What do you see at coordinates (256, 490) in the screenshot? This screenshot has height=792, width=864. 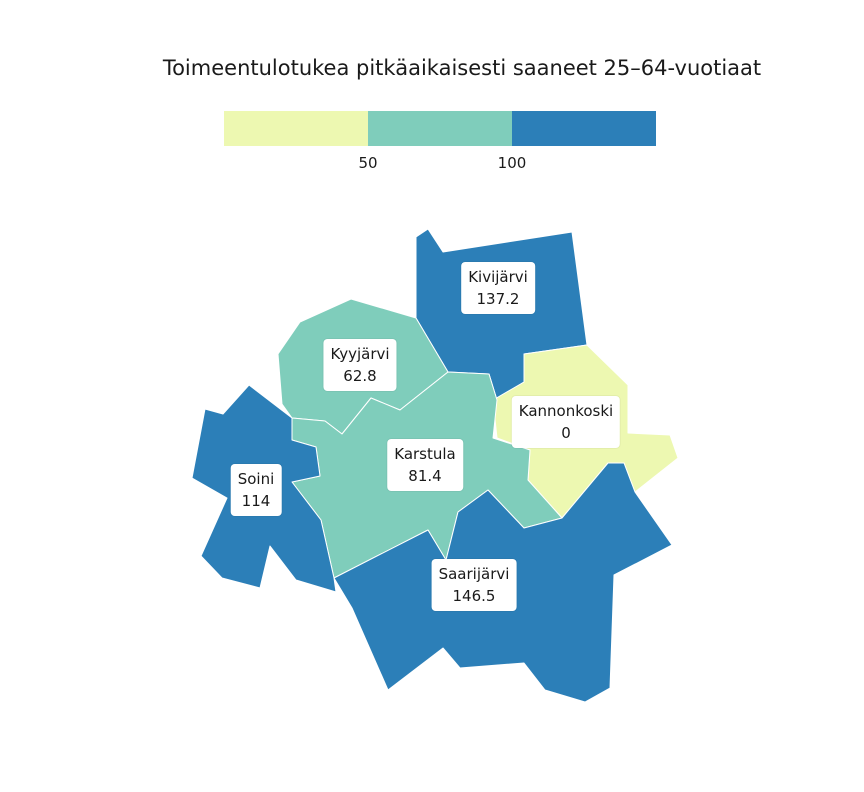 I see `label-soini: Soini 114` at bounding box center [256, 490].